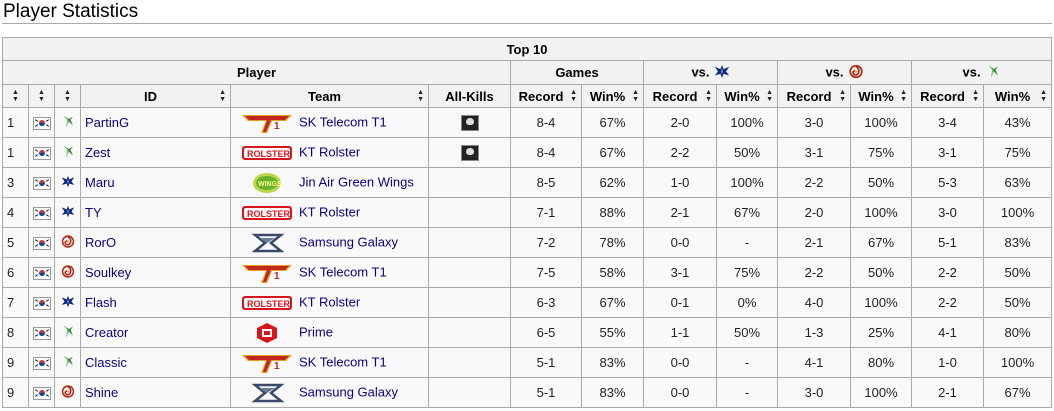 The height and width of the screenshot is (411, 1054). Describe the element at coordinates (947, 362) in the screenshot. I see `vs-protoss-record-cell: 1-0` at that location.